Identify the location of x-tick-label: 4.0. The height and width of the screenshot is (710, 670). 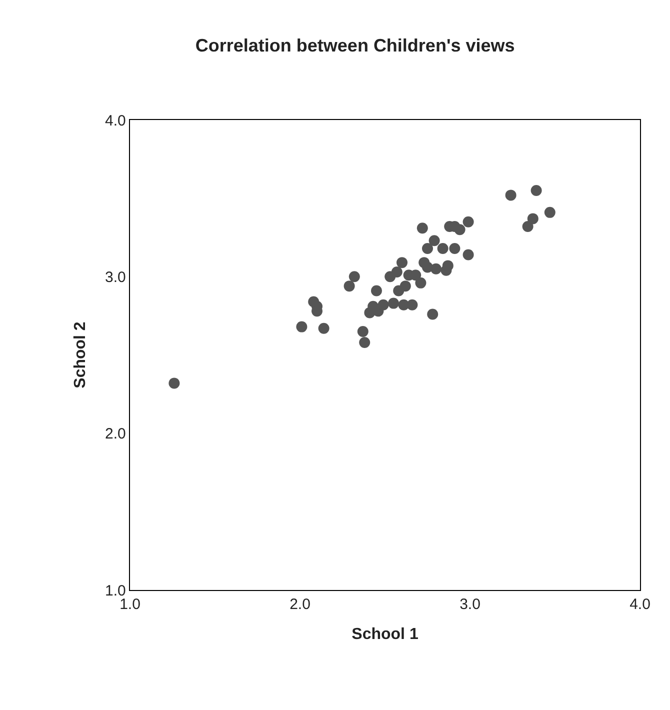
(640, 605).